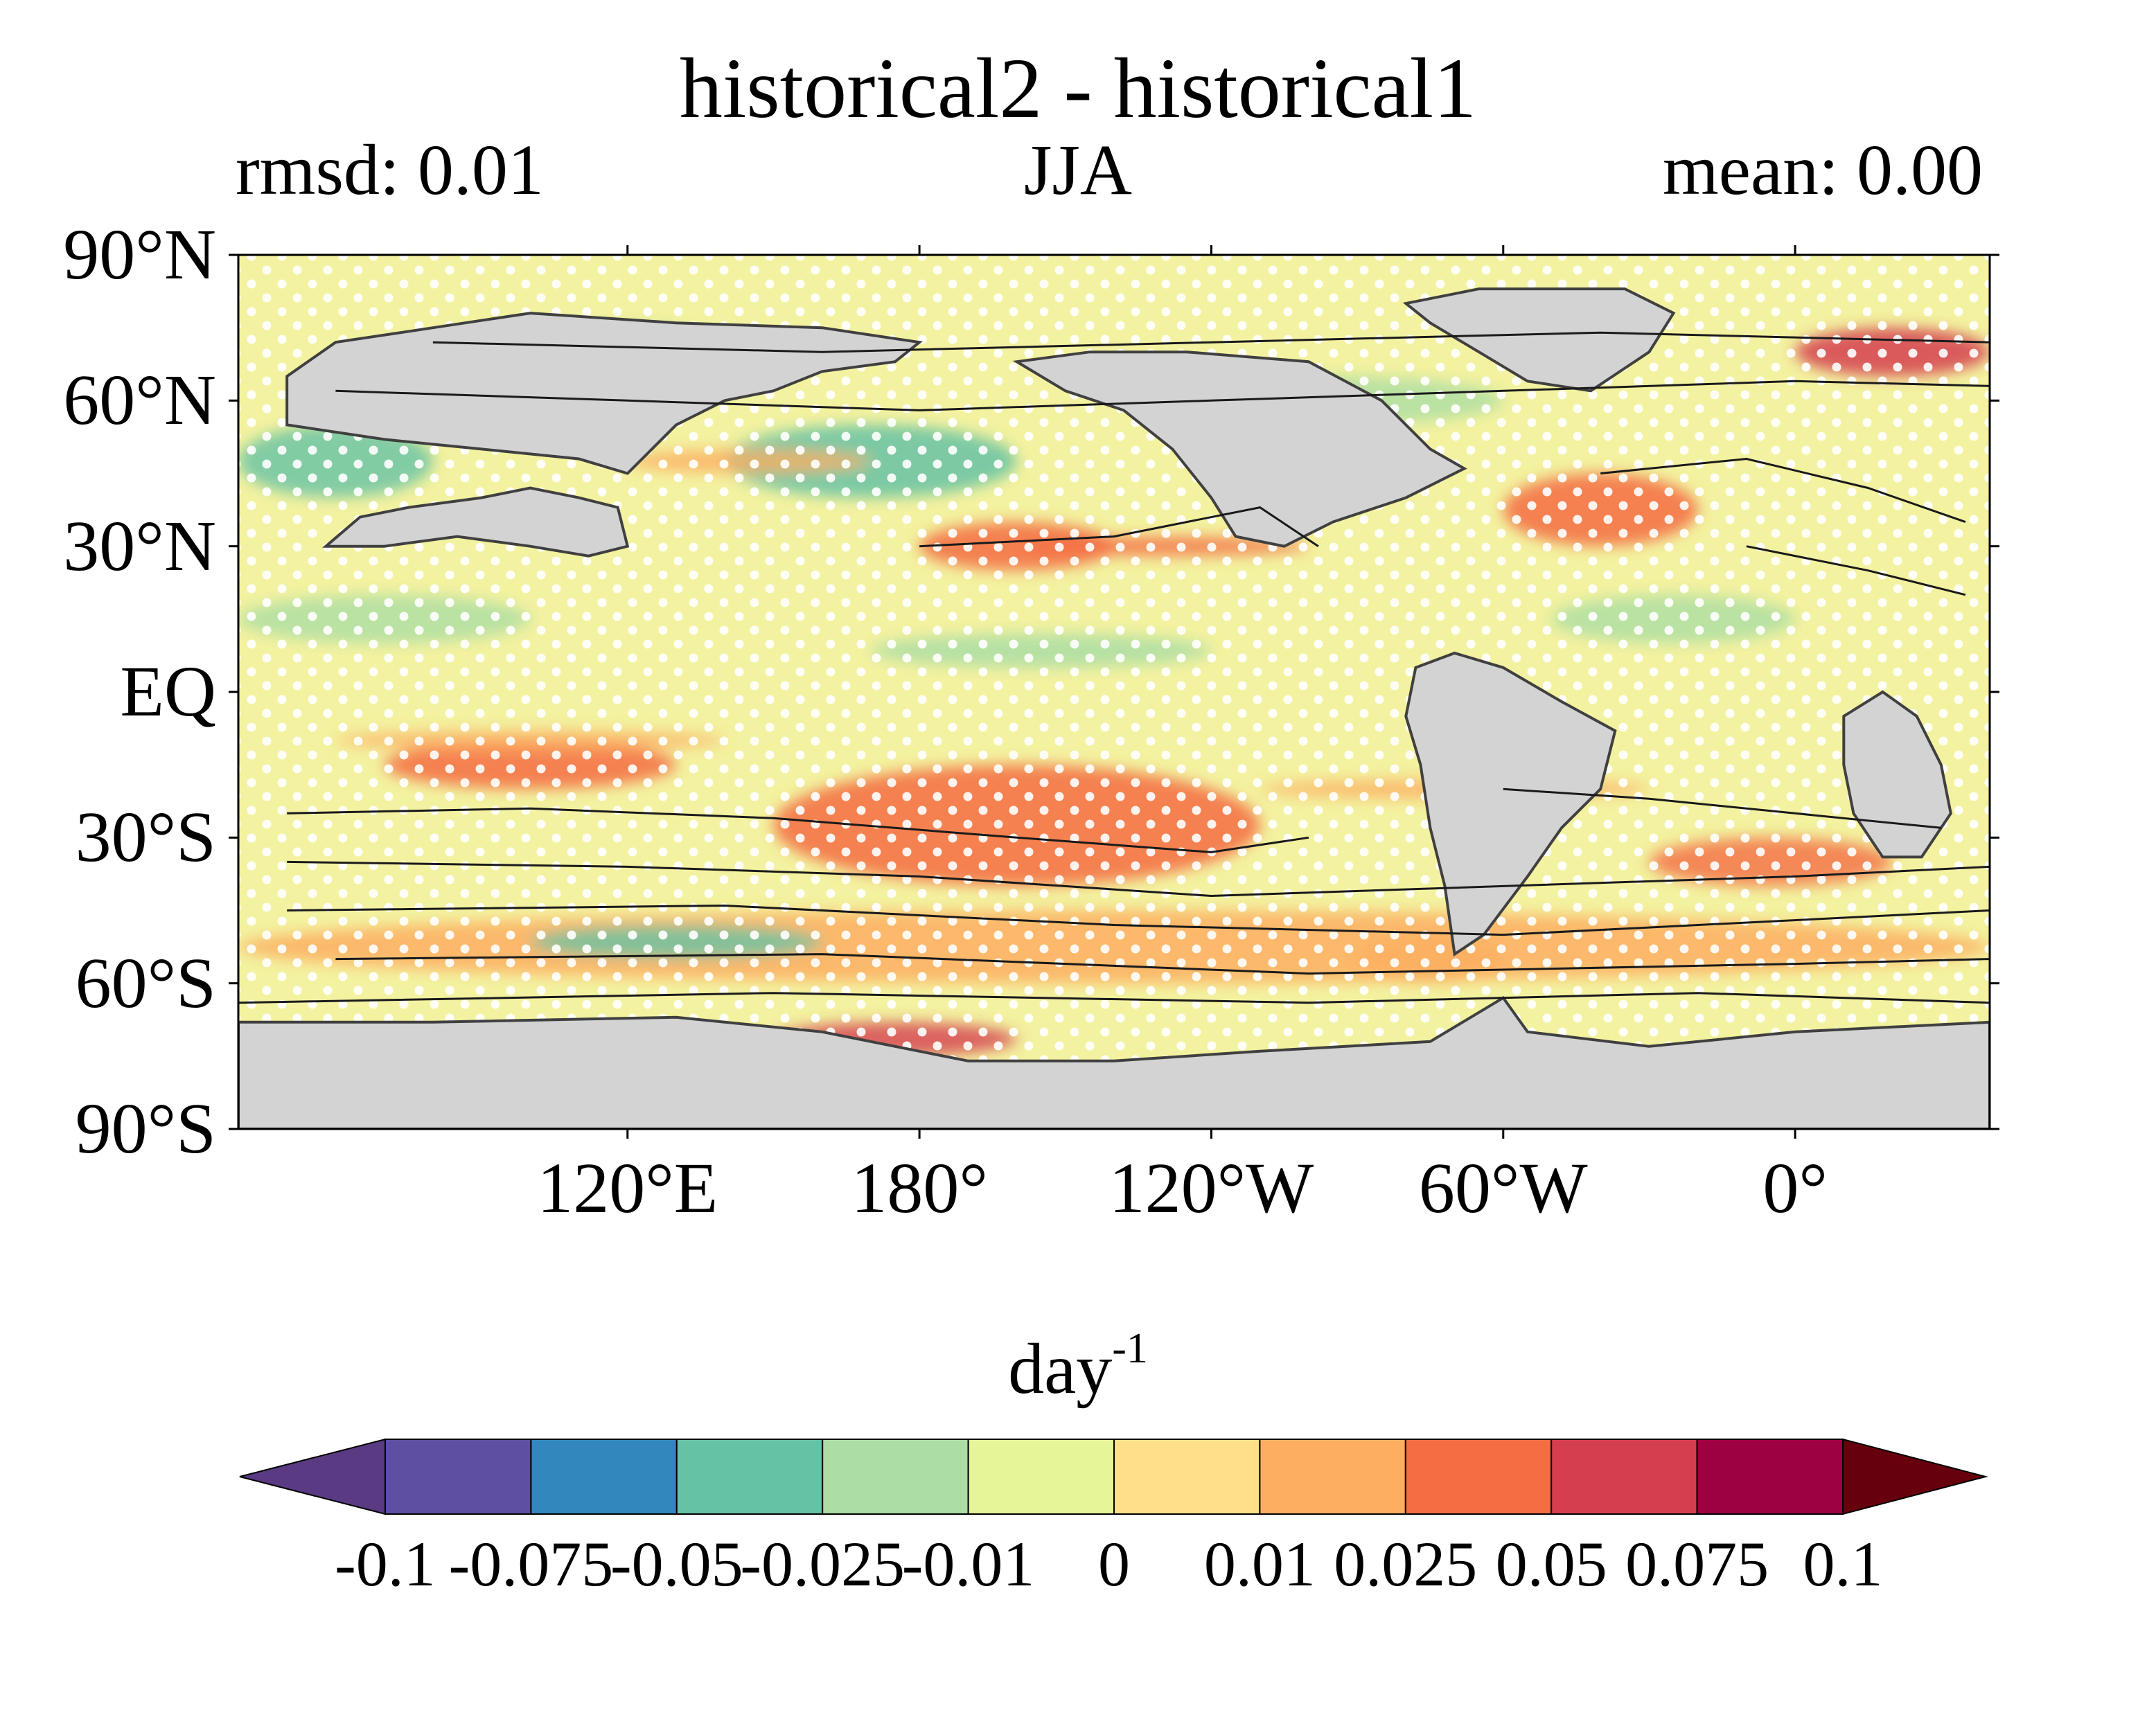 The height and width of the screenshot is (1717, 2156). Describe the element at coordinates (139, 546) in the screenshot. I see `lat-tick-label: 30°N` at that location.